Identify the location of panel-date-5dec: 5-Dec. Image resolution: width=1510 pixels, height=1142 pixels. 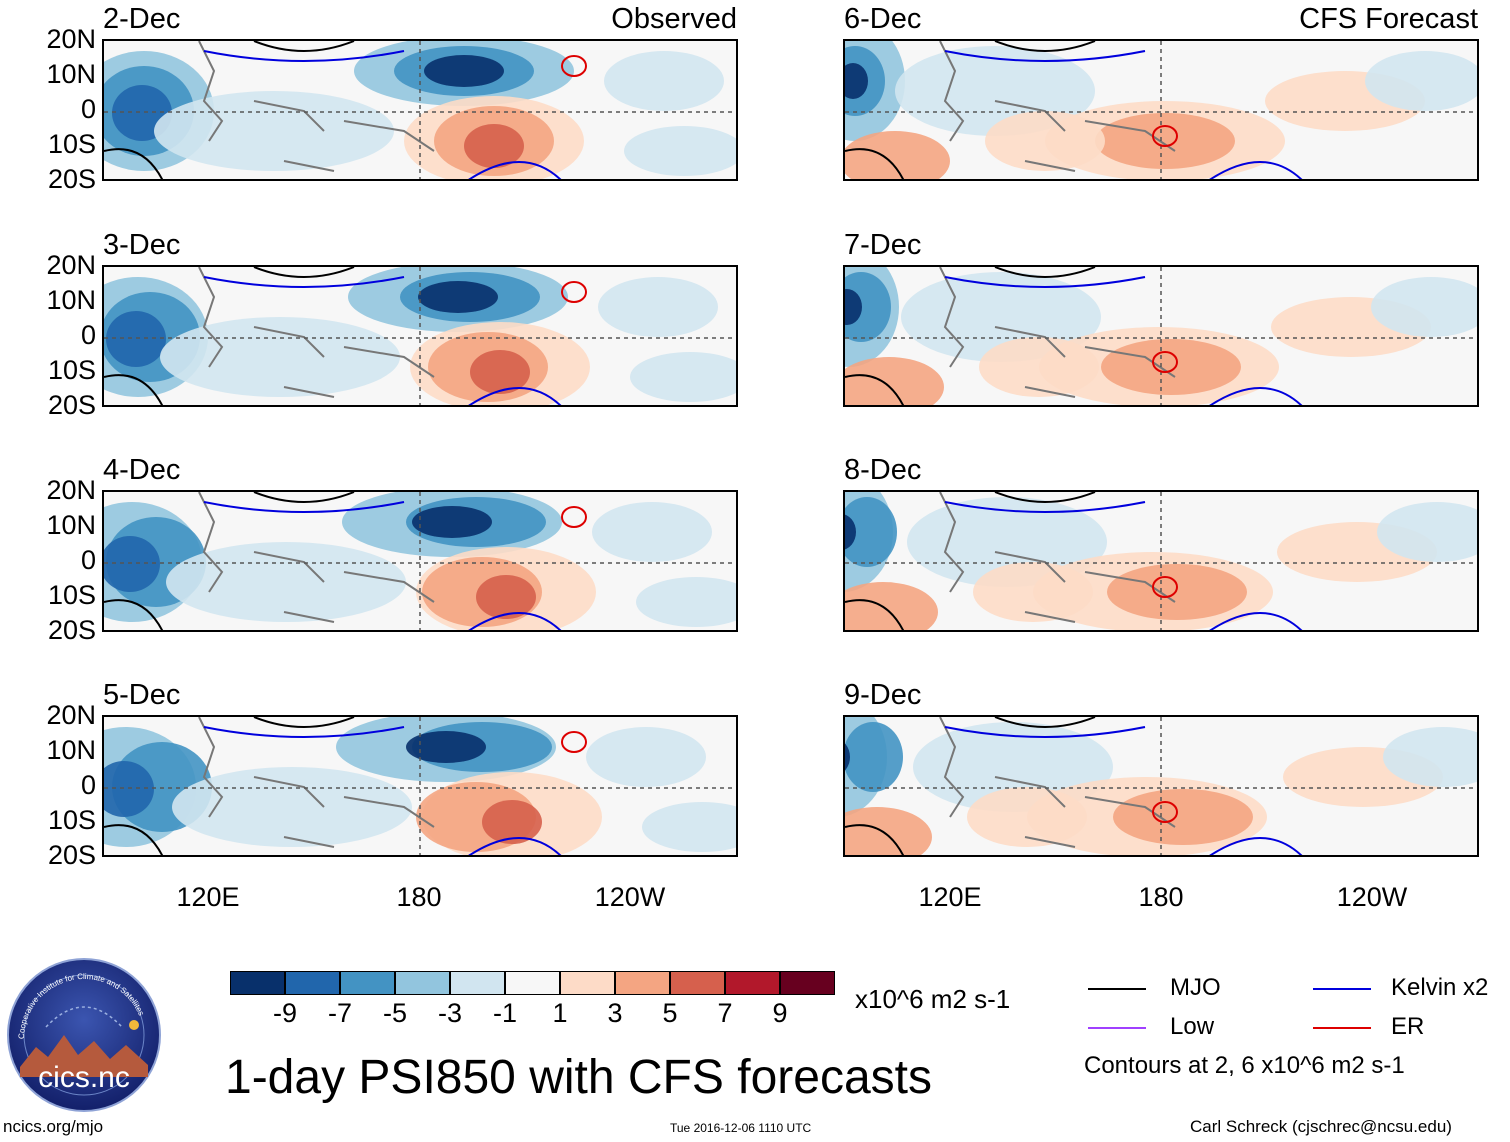
(142, 695).